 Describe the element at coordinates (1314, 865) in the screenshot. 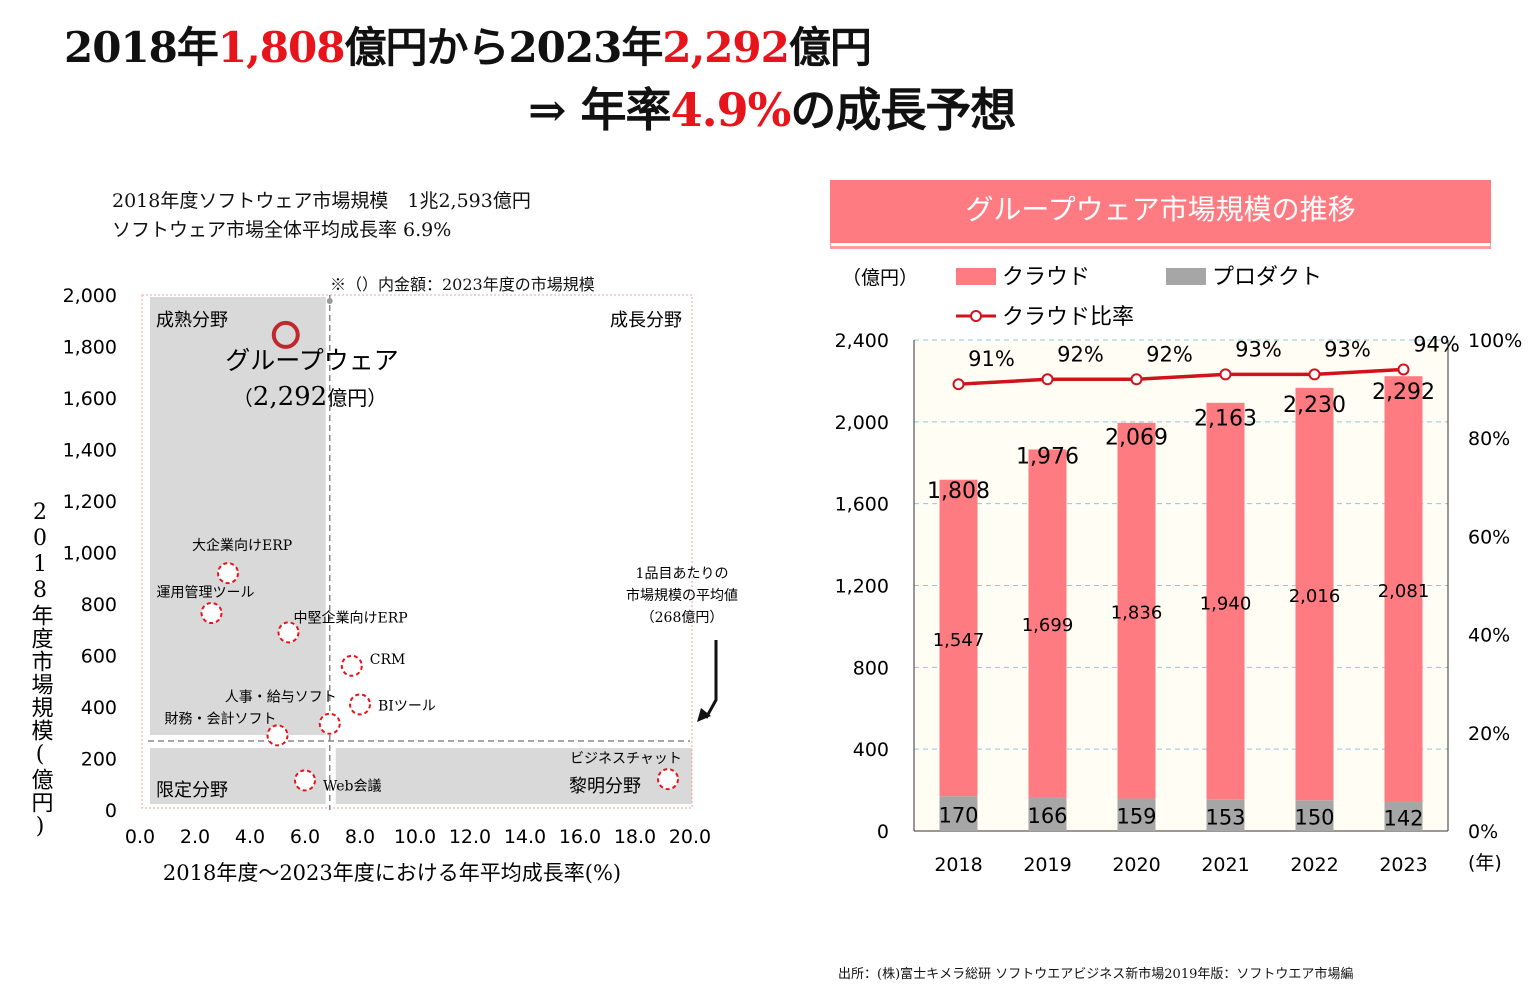

I see `bar-x-tick-label: 2022` at that location.